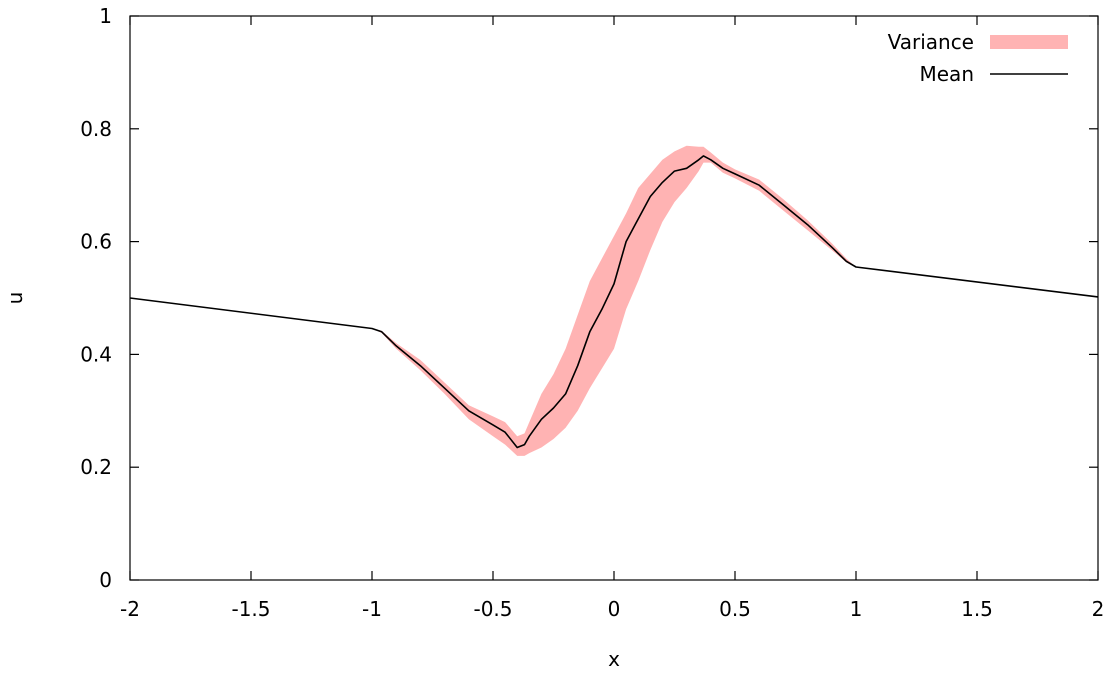  Describe the element at coordinates (978, 58) in the screenshot. I see `legend: Variance Mean` at that location.